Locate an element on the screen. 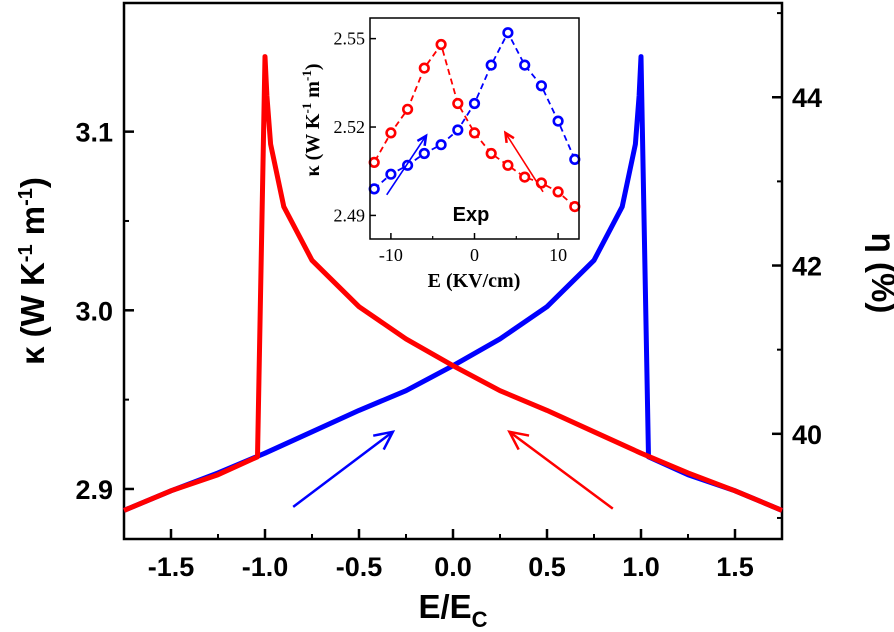 The image size is (894, 632). y2-tick-label: 42 is located at coordinates (807, 267).